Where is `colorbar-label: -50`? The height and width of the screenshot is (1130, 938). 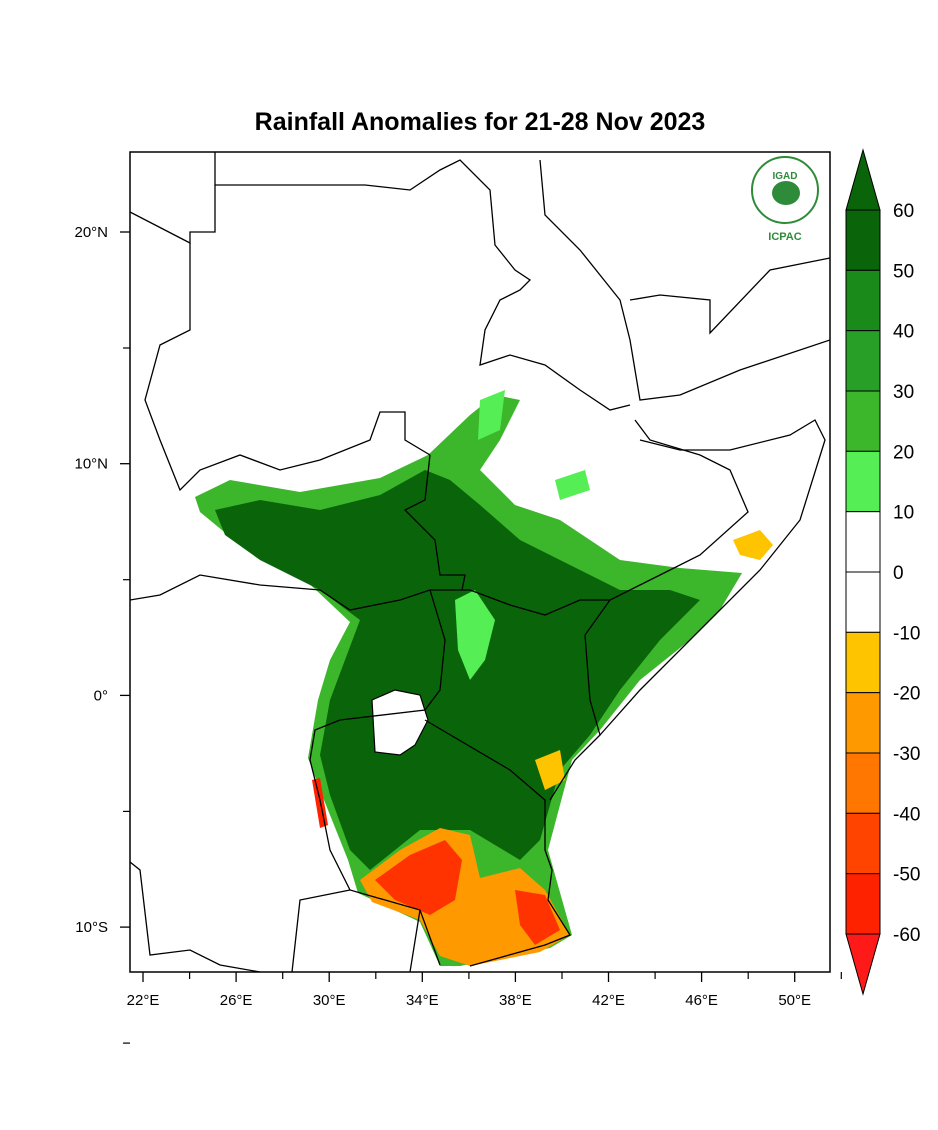 colorbar-label: -50 is located at coordinates (906, 875).